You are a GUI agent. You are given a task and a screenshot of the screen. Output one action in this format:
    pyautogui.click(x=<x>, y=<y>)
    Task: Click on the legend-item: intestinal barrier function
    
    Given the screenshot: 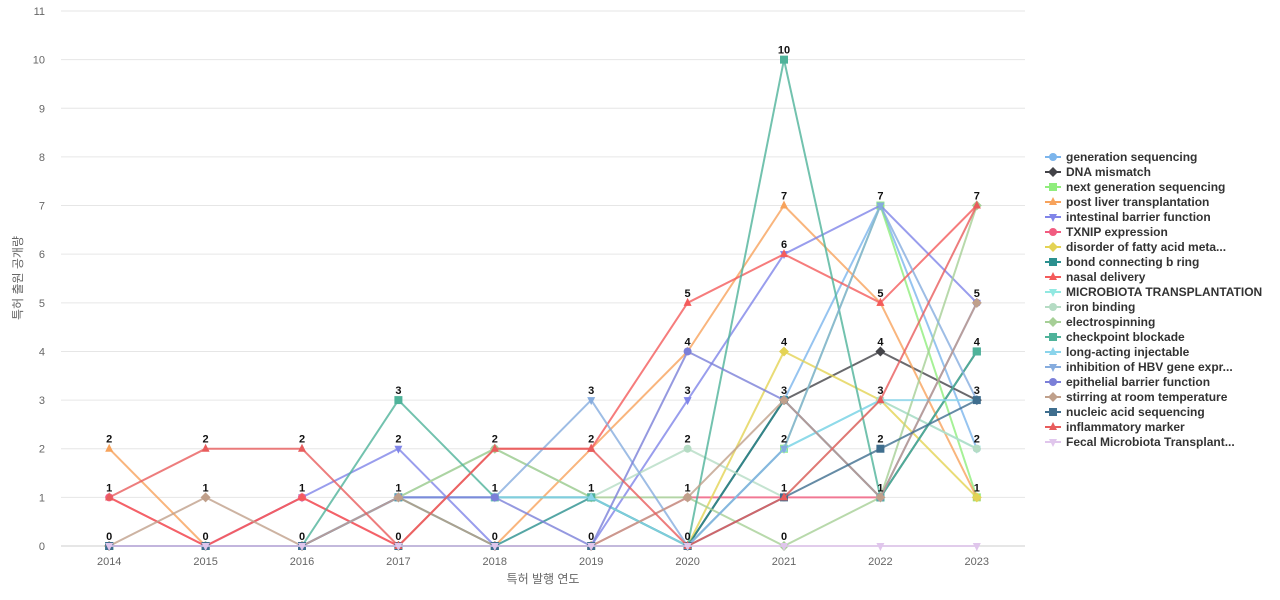 What is the action you would take?
    pyautogui.click(x=1153, y=216)
    